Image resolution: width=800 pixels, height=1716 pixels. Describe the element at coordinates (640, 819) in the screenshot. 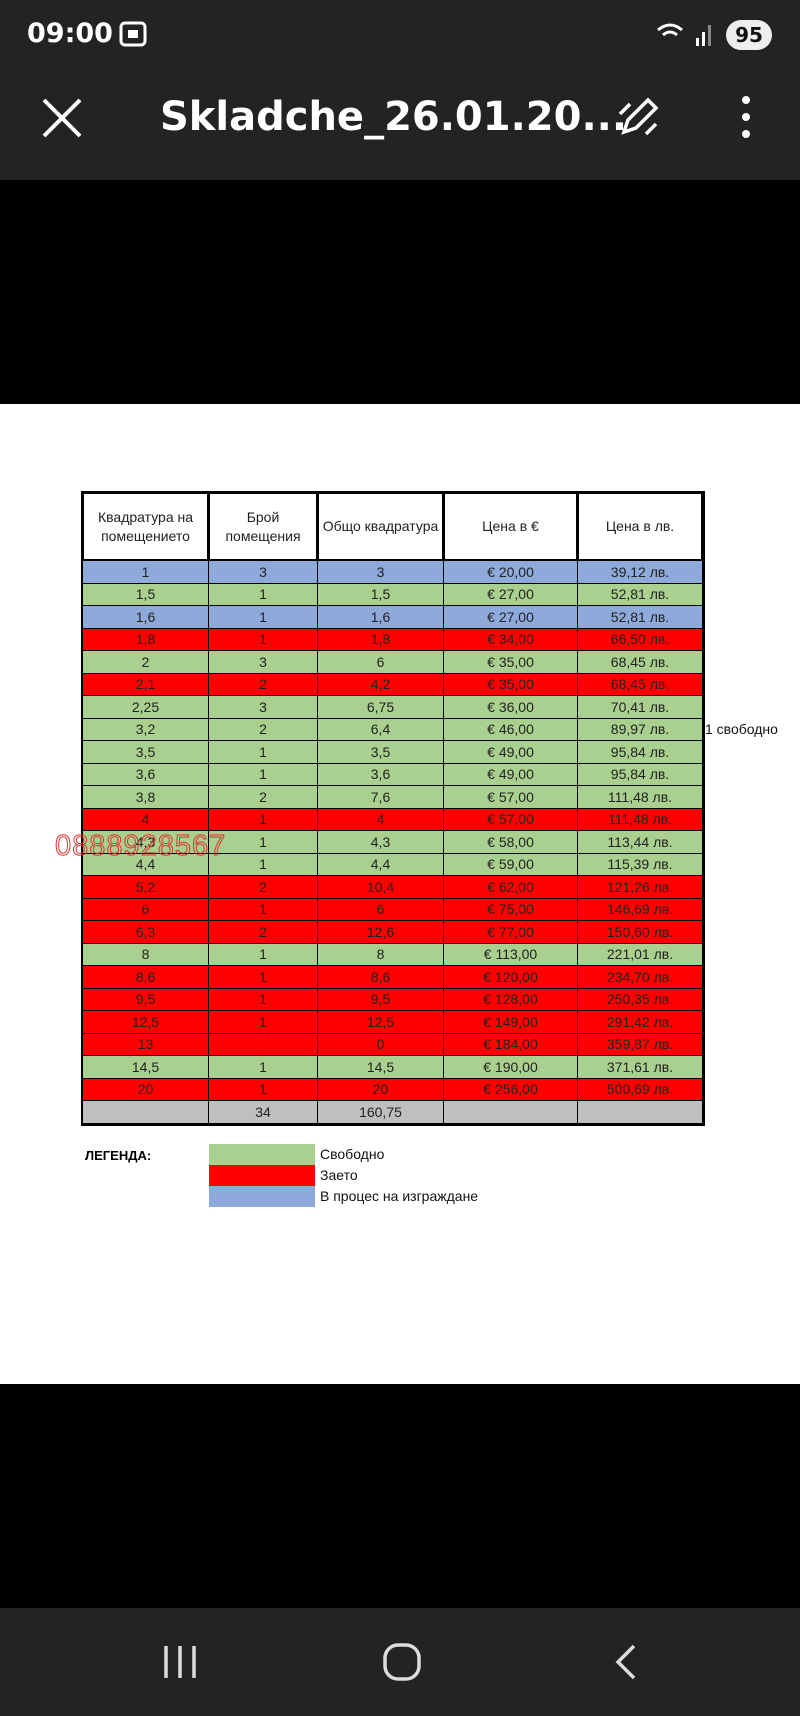

I see `table-cell: 111,48 лв.` at that location.